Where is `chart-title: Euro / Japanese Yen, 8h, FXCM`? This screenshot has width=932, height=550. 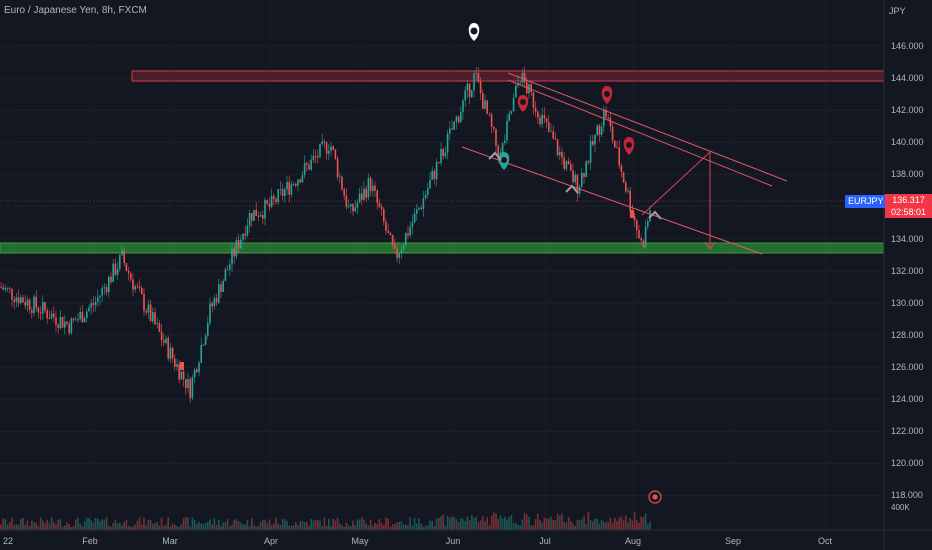
chart-title: Euro / Japanese Yen, 8h, FXCM is located at coordinates (75, 10).